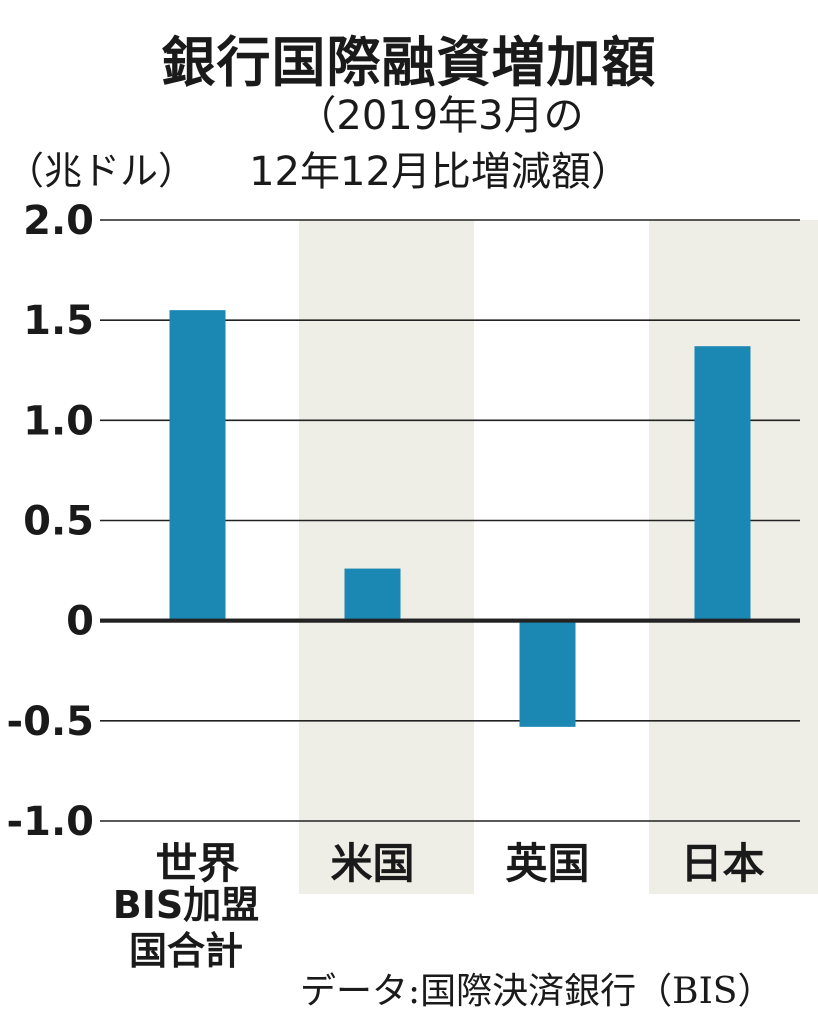 The height and width of the screenshot is (1024, 818). What do you see at coordinates (58, 221) in the screenshot?
I see `y-tick-label: 2.0` at bounding box center [58, 221].